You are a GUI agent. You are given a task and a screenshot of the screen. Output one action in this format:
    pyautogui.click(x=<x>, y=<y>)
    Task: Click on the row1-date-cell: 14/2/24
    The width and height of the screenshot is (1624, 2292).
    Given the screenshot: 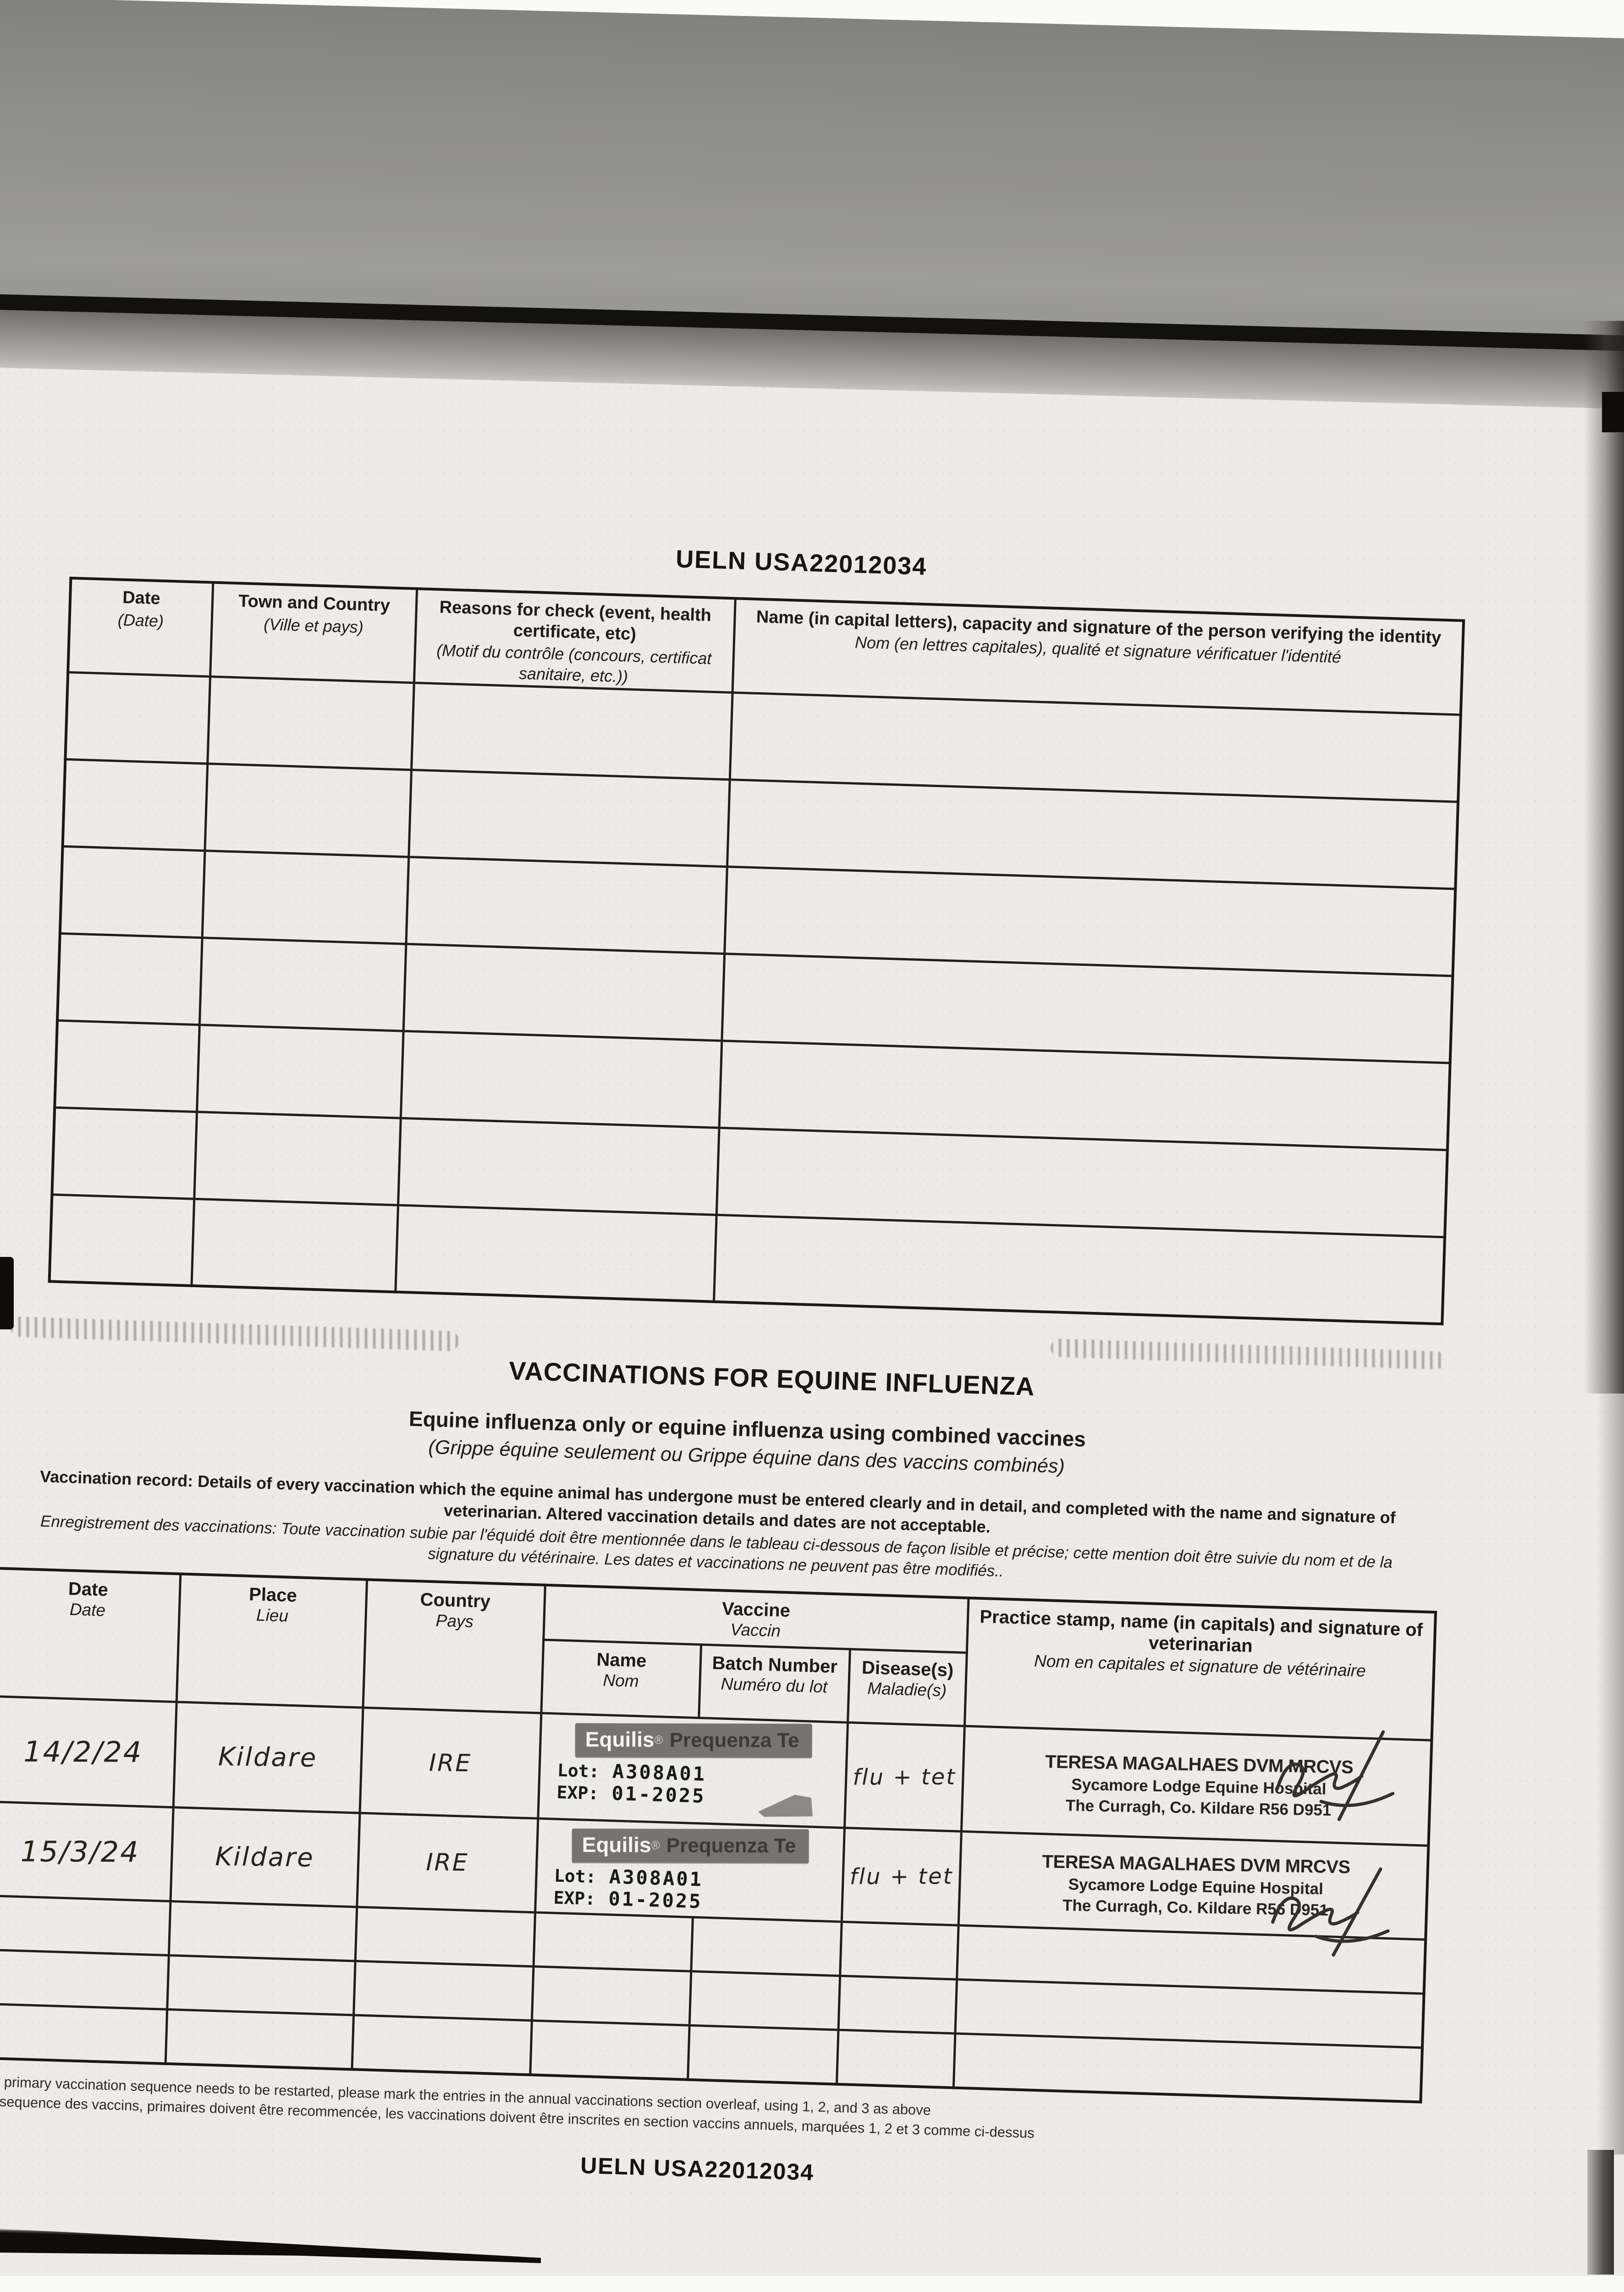 What is the action you would take?
    pyautogui.click(x=88, y=1751)
    